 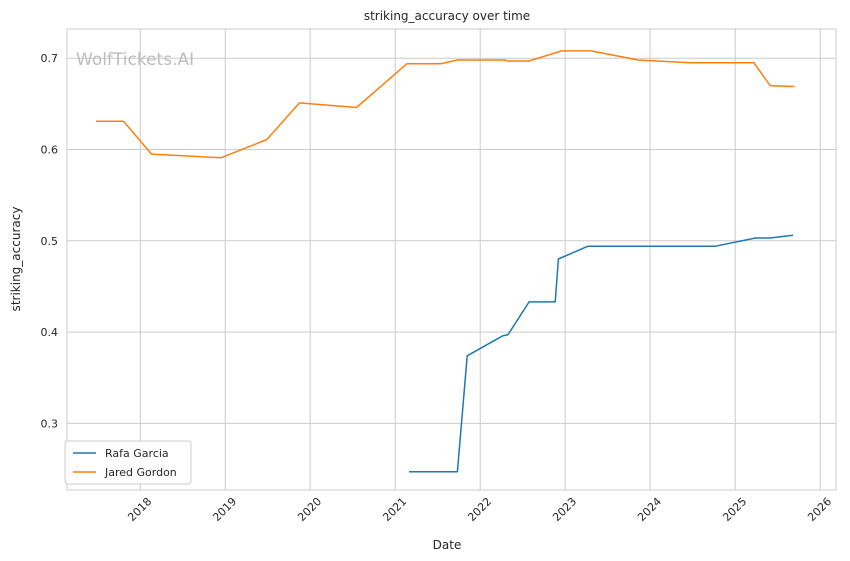 I want to click on watermark: WolfTickets.AI, so click(x=135, y=60).